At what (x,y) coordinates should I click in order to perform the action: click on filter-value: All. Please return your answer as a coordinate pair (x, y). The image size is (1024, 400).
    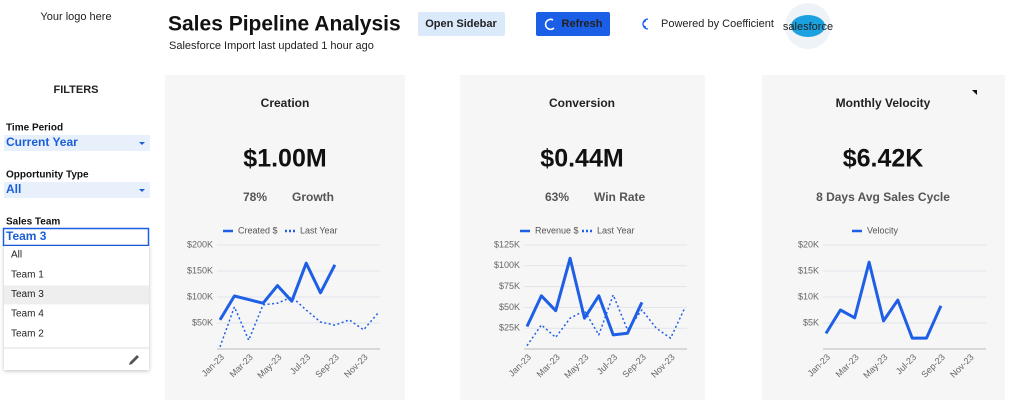
    Looking at the image, I should click on (13, 189).